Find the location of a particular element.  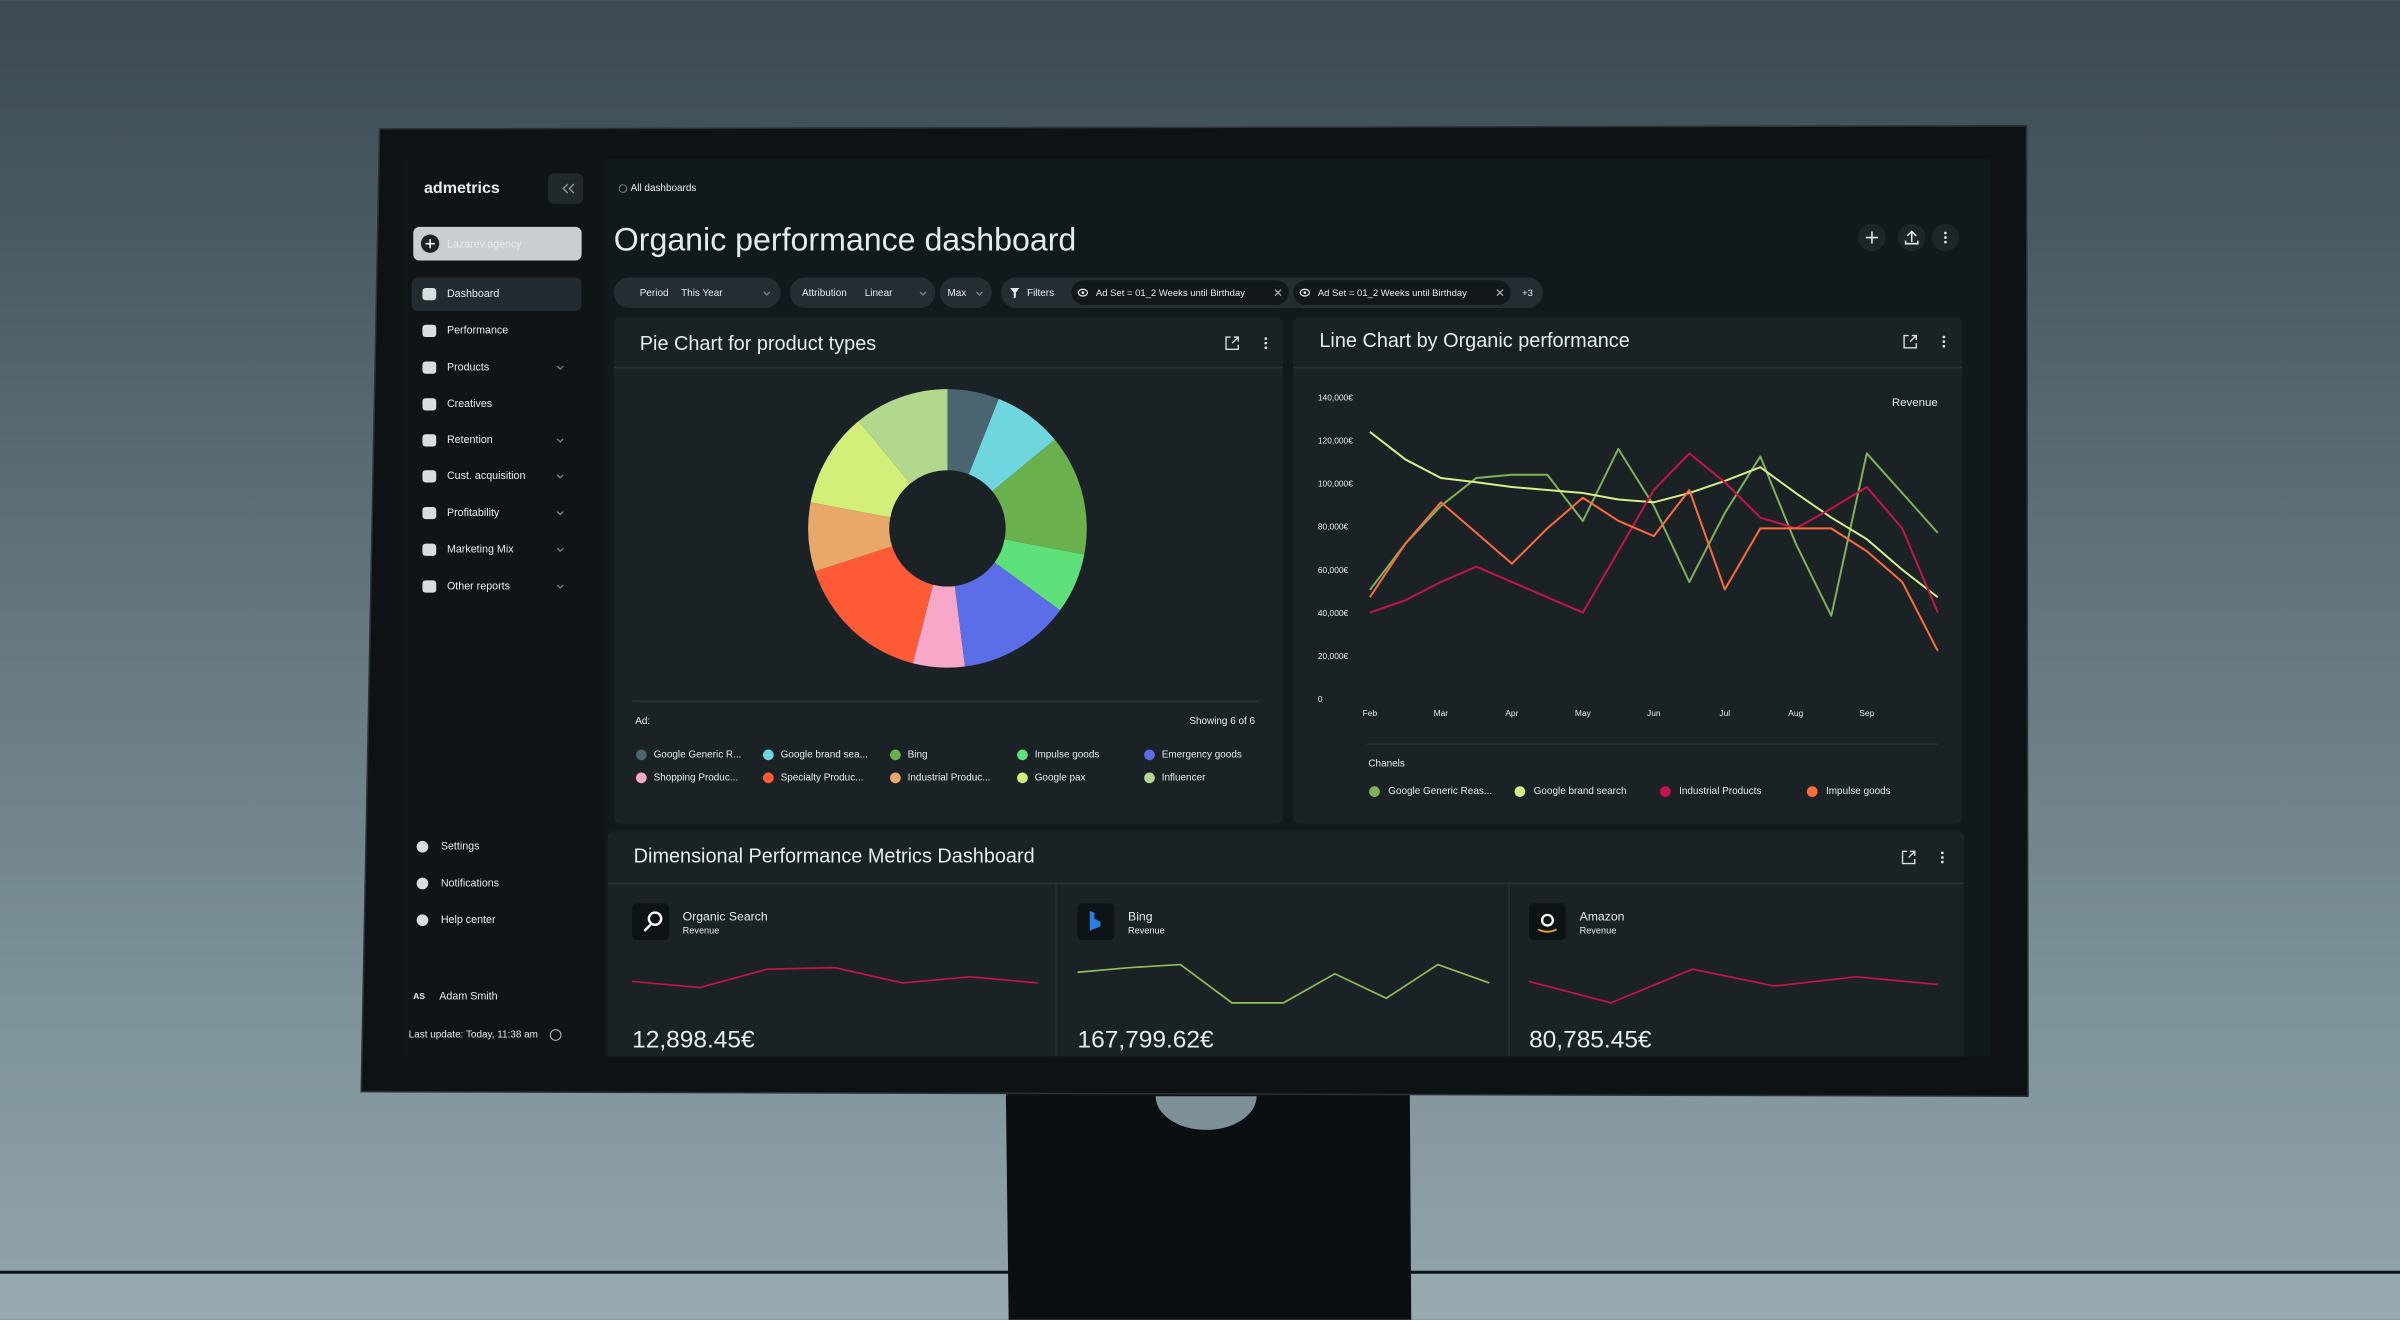

collapse-bg is located at coordinates (565, 188).